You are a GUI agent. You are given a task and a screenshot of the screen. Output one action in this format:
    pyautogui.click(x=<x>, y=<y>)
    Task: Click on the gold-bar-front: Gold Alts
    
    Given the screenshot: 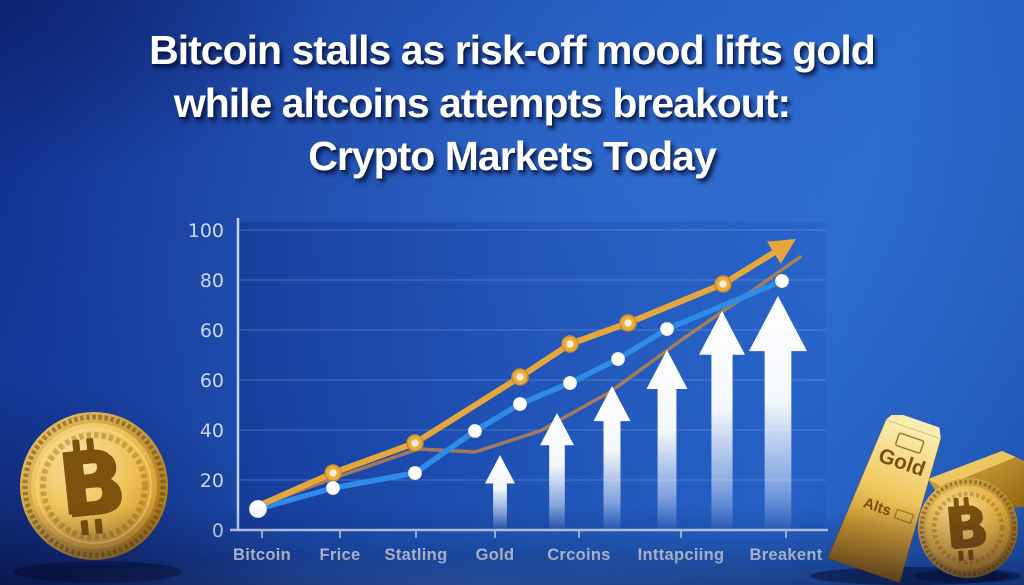 What is the action you would take?
    pyautogui.click(x=884, y=499)
    